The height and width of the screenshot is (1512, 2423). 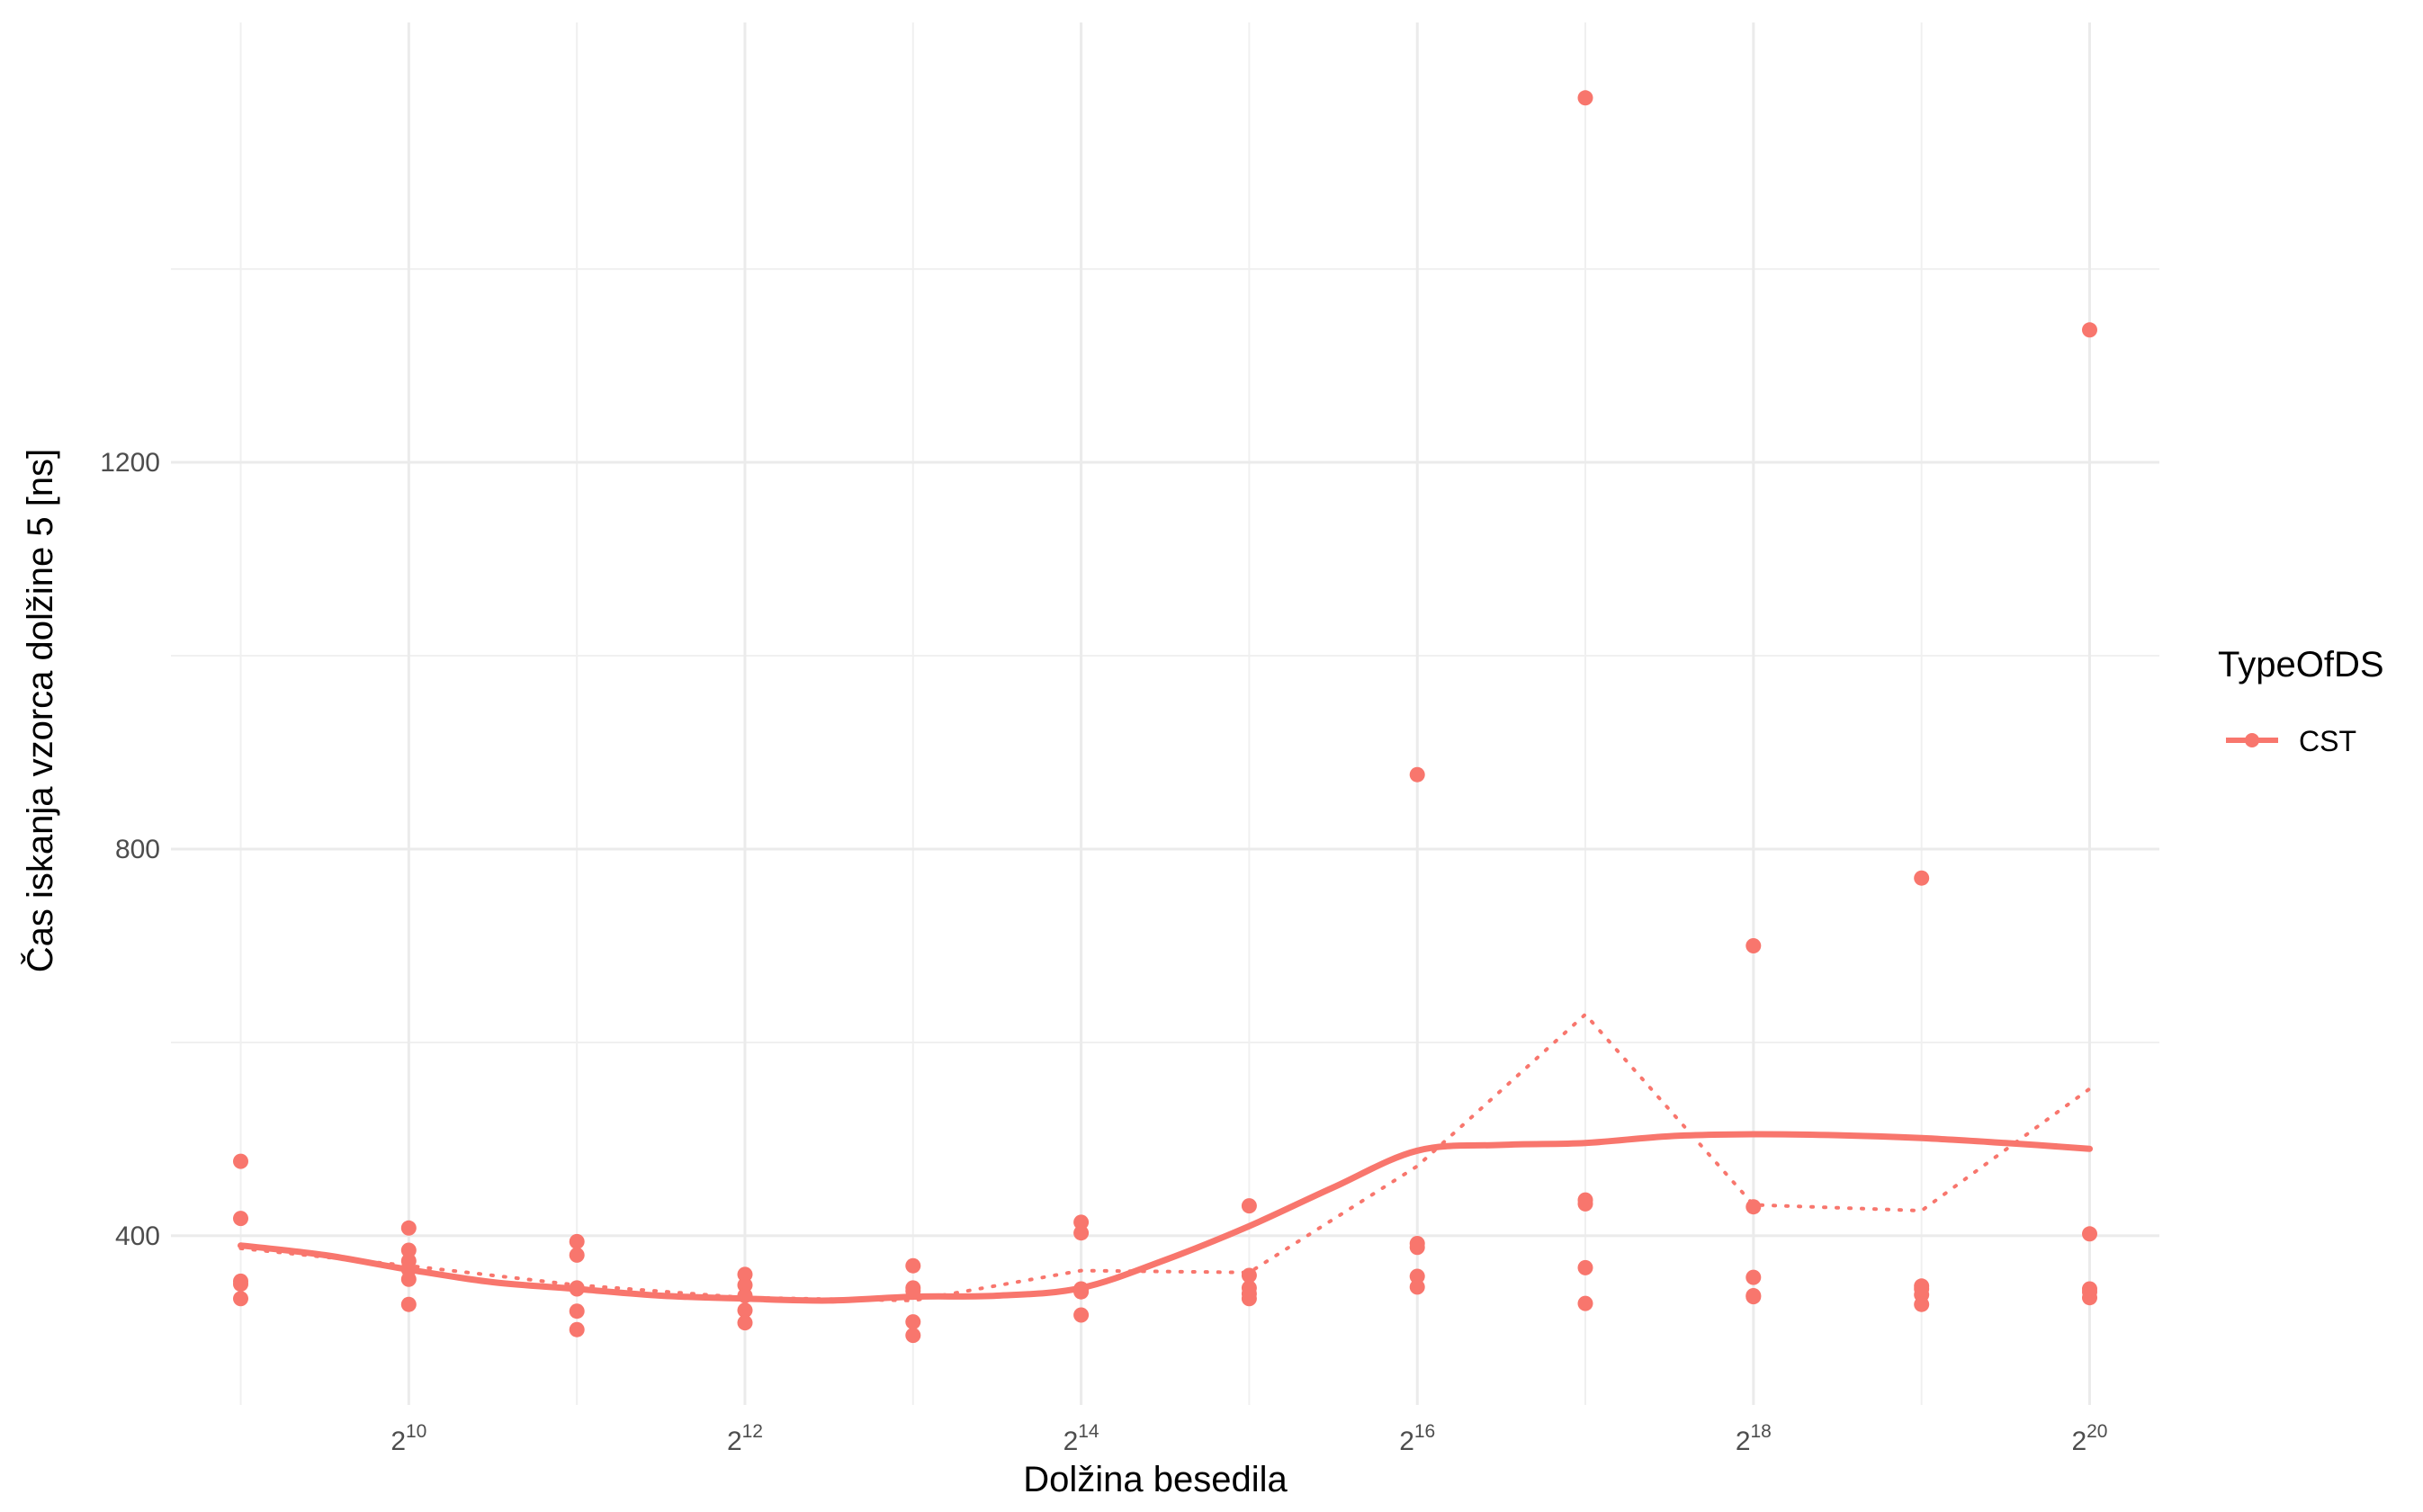 I want to click on x-tick-label: 218, so click(x=1754, y=1438).